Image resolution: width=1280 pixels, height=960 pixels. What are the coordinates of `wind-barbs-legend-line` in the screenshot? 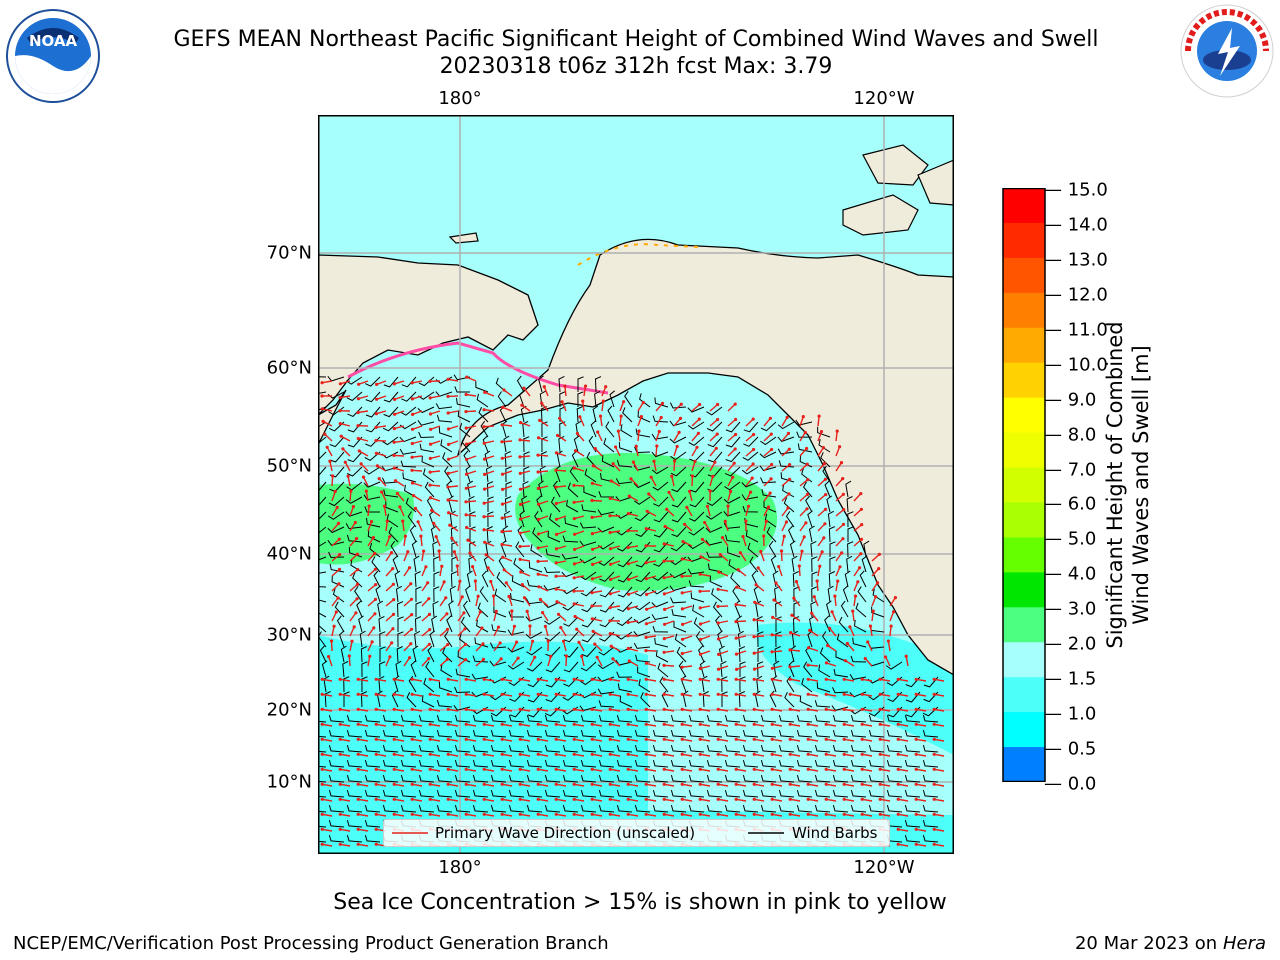 It's located at (766, 833).